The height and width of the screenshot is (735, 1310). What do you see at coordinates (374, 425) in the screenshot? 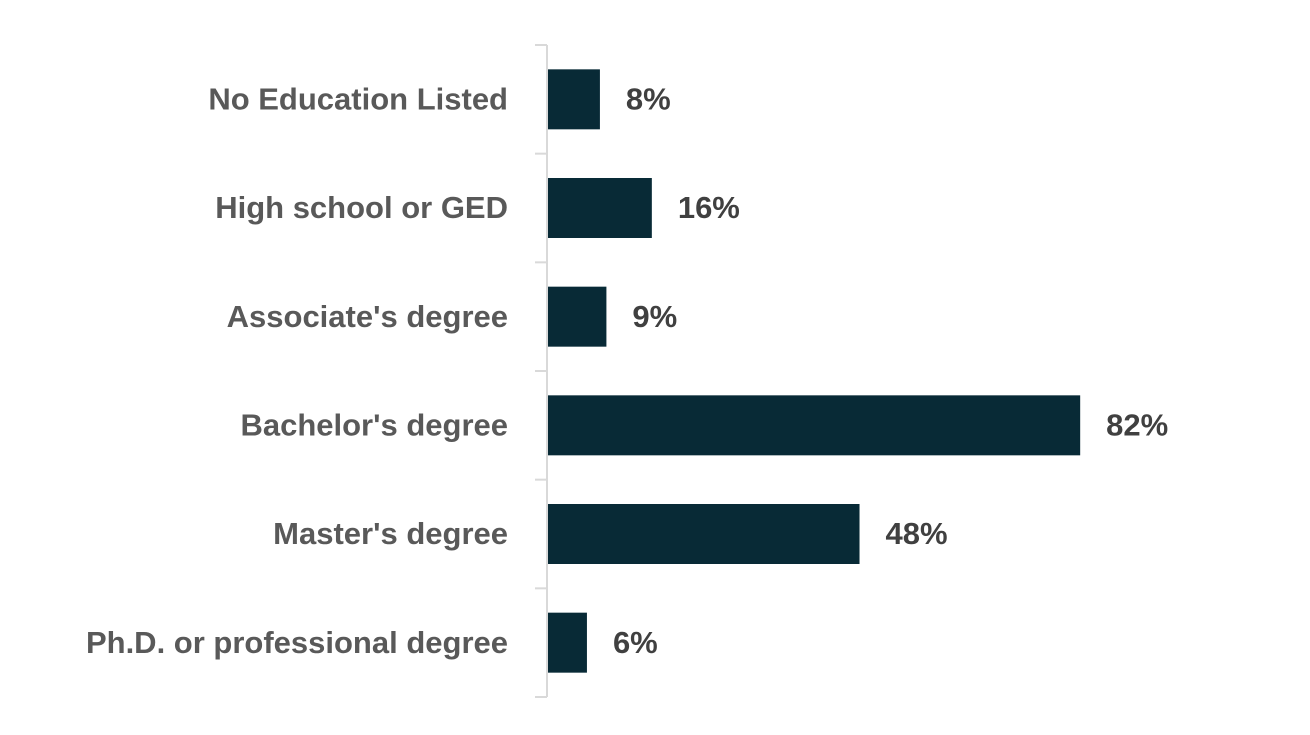
I see `category-label: Bachelor's degree` at bounding box center [374, 425].